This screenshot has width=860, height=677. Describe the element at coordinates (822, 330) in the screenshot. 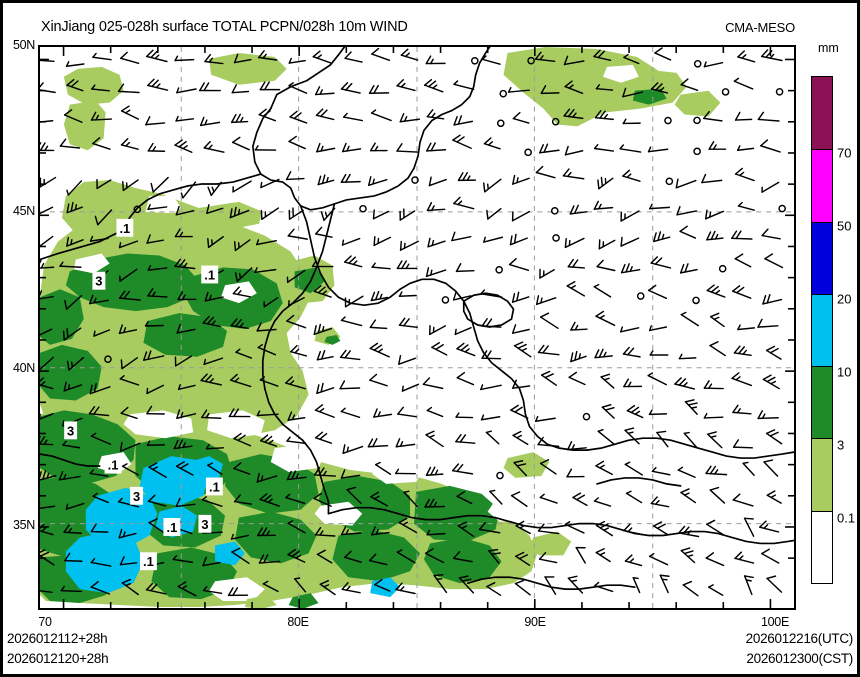

I see `colorbar` at that location.